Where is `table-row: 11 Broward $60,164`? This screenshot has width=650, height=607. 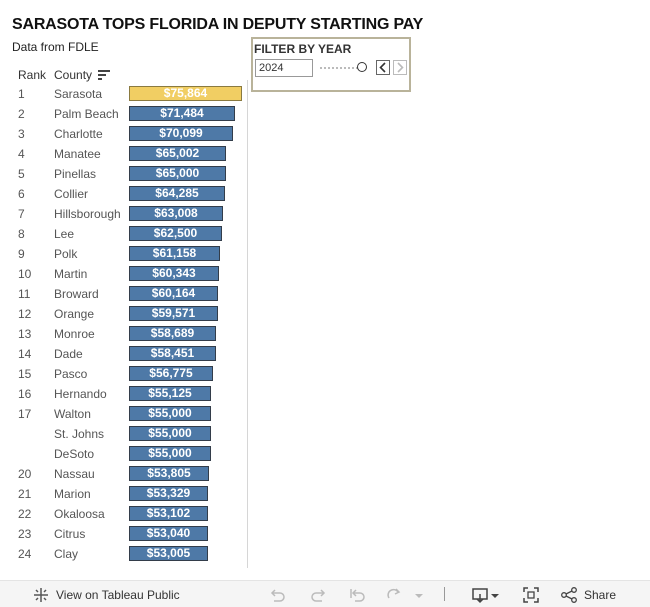
table-row: 11 Broward $60,164 is located at coordinates (125, 294).